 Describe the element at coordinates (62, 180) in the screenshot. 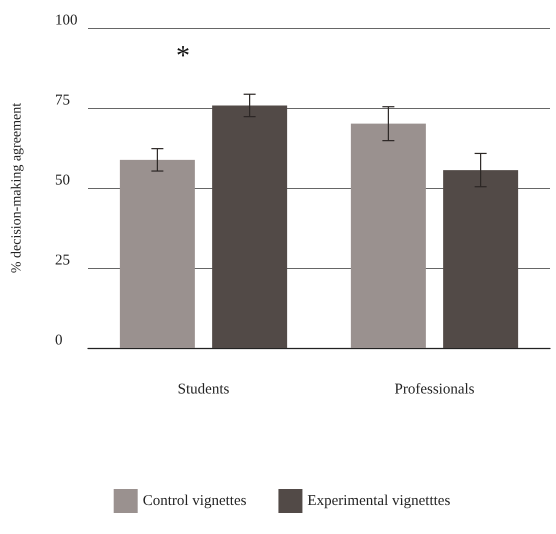

I see `y-tick-label: 50` at that location.